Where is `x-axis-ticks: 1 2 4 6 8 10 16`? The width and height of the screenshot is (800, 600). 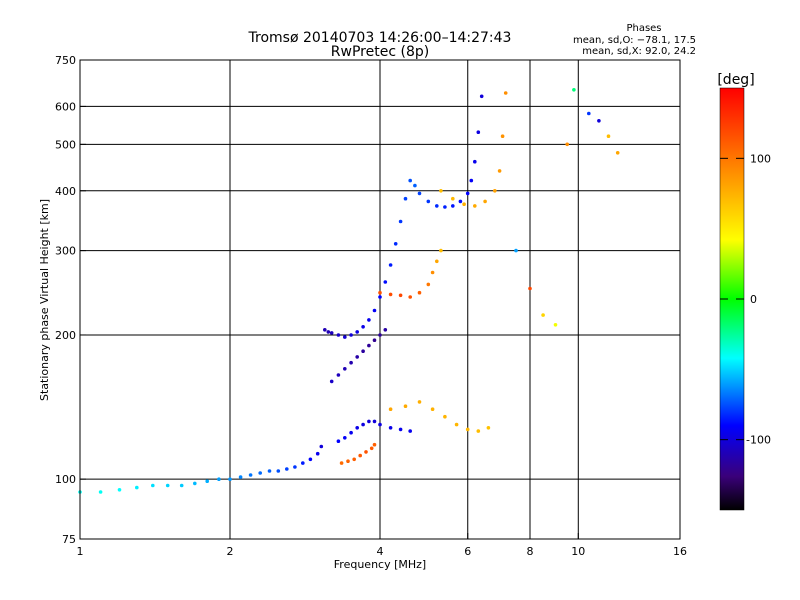
x-axis-ticks: 1 2 4 6 8 10 16 is located at coordinates (382, 545).